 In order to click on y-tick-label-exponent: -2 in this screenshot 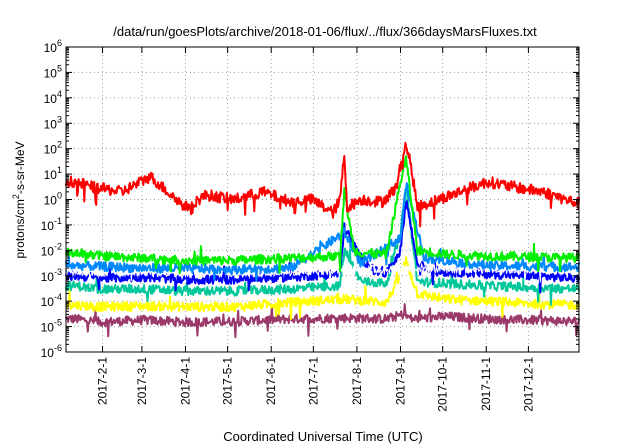, I will do `click(58, 246)`.